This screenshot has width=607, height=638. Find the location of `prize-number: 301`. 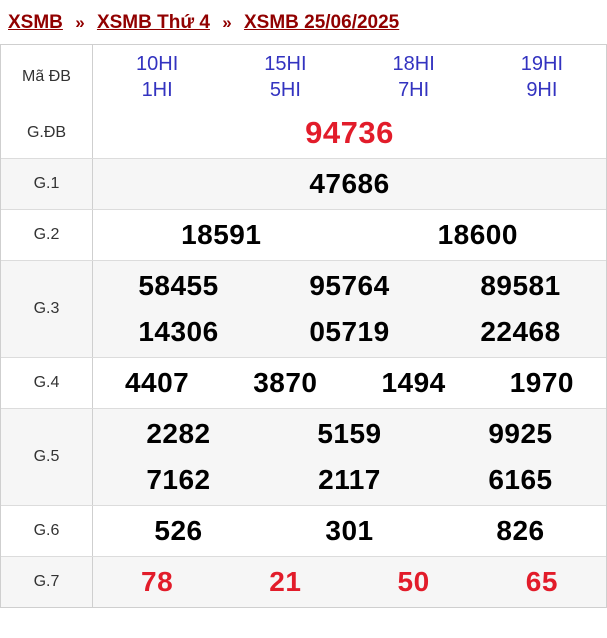

prize-number: 301 is located at coordinates (349, 530).